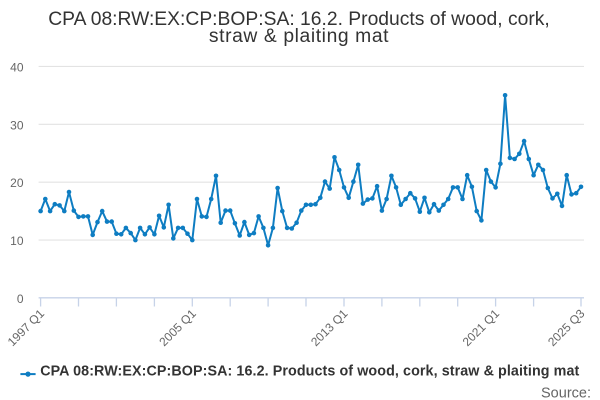 The image size is (600, 400). What do you see at coordinates (20, 299) in the screenshot?
I see `svg-text: 0` at bounding box center [20, 299].